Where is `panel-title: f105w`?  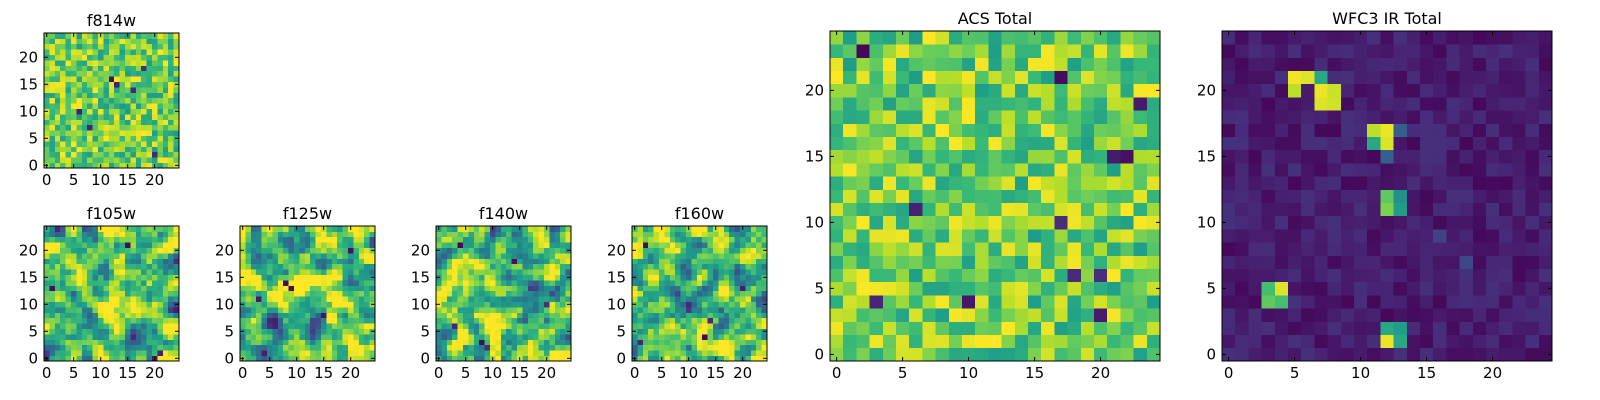
panel-title: f105w is located at coordinates (111, 213).